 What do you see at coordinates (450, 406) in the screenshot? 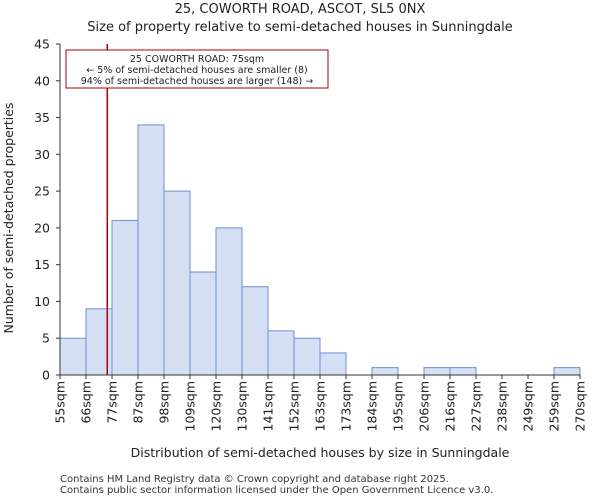
I see `x-tick-label: 216sqm` at bounding box center [450, 406].